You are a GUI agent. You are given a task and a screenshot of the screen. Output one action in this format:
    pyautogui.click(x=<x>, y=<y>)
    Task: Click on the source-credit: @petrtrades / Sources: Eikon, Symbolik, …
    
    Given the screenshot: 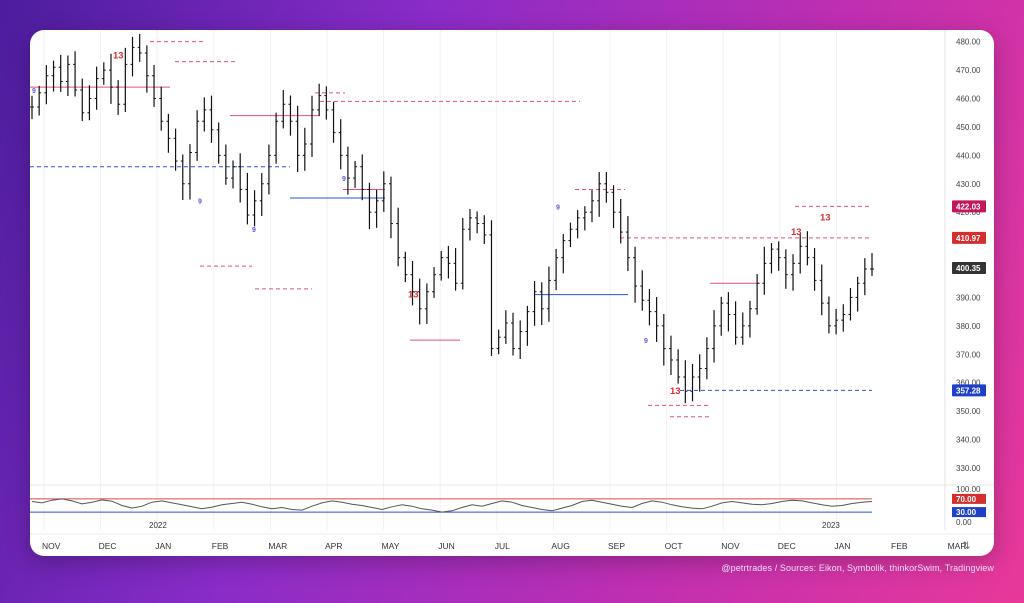 What is the action you would take?
    pyautogui.click(x=857, y=568)
    